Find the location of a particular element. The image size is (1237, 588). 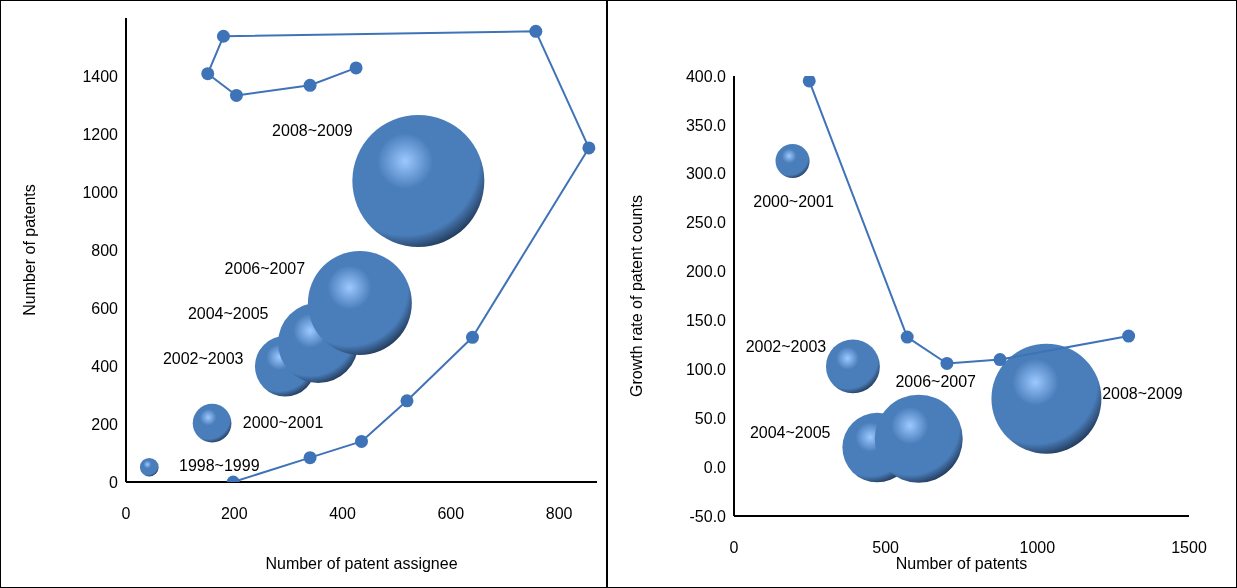

y-tick-label: 400 is located at coordinates (105, 366).